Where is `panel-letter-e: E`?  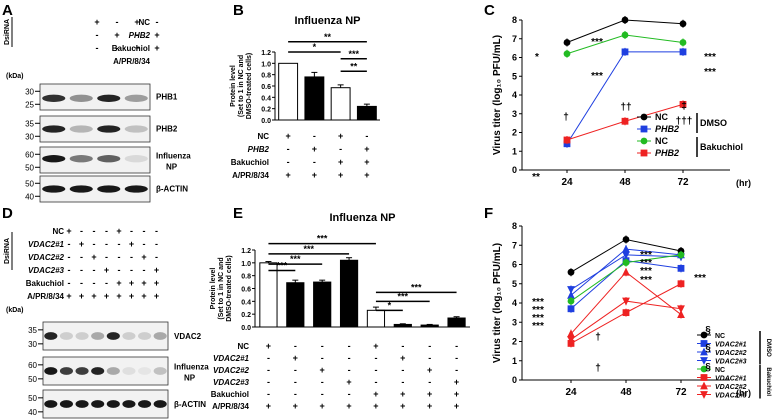
panel-letter-e: E is located at coordinates (238, 213).